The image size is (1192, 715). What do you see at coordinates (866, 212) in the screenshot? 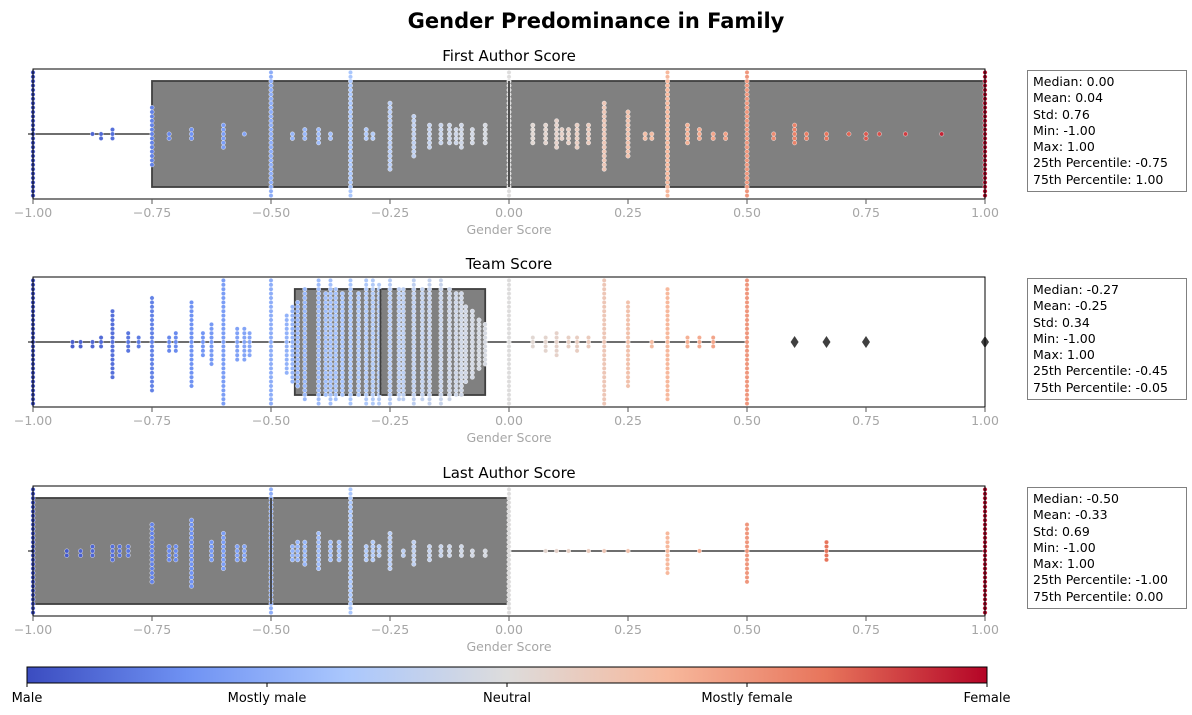
I see `x-tick-label: 0.75` at bounding box center [866, 212].